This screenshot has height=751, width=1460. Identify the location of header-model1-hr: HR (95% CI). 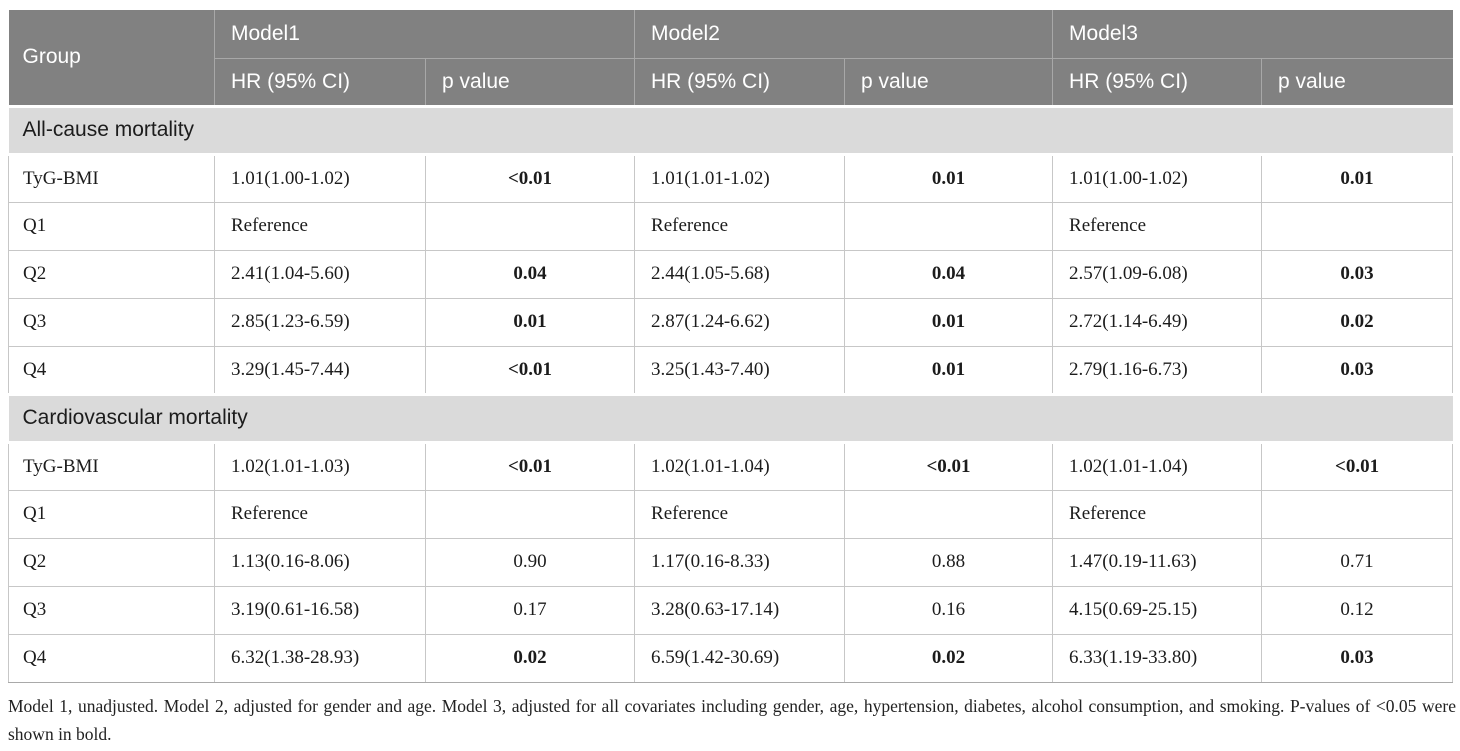
(320, 82).